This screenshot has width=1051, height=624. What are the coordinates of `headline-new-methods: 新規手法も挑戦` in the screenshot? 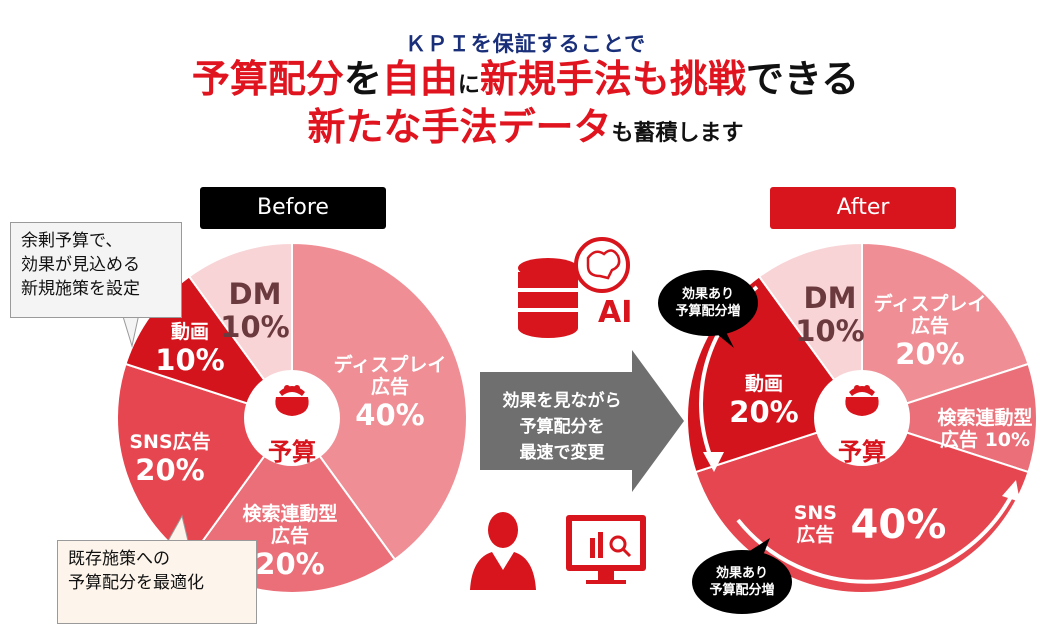 It's located at (612, 79).